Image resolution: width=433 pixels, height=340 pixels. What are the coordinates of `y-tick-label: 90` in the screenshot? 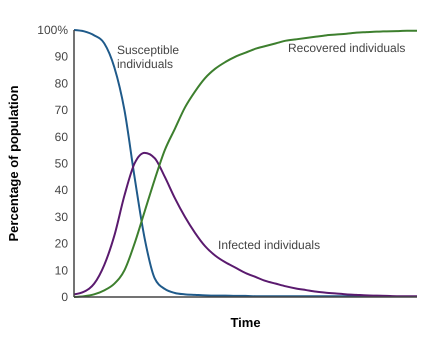 It's located at (61, 57).